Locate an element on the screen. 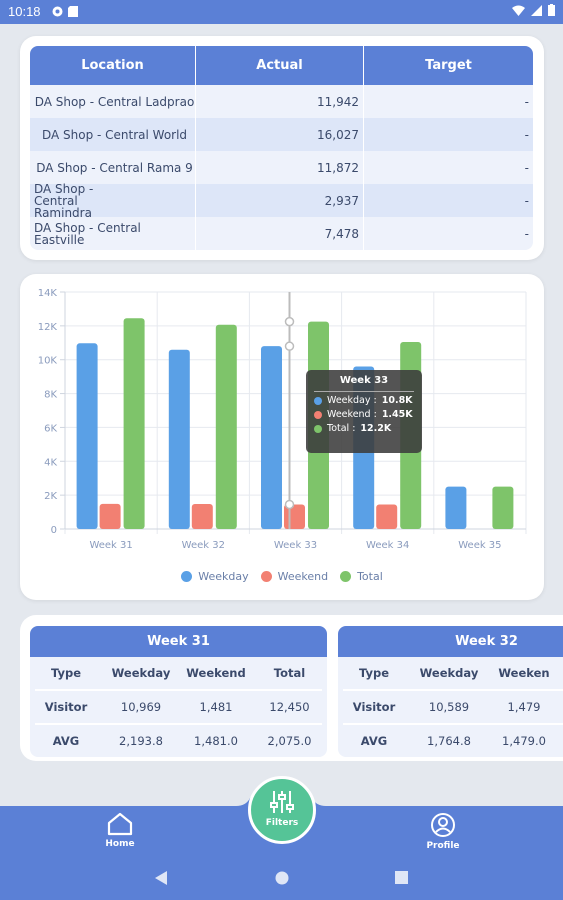 This screenshot has width=563, height=900. nav-home: Home is located at coordinates (120, 830).